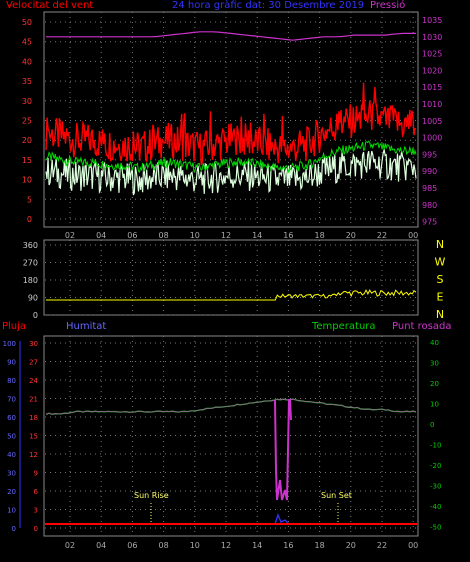 The height and width of the screenshot is (562, 470). I want to click on humidity-tick-label: 90, so click(11, 363).